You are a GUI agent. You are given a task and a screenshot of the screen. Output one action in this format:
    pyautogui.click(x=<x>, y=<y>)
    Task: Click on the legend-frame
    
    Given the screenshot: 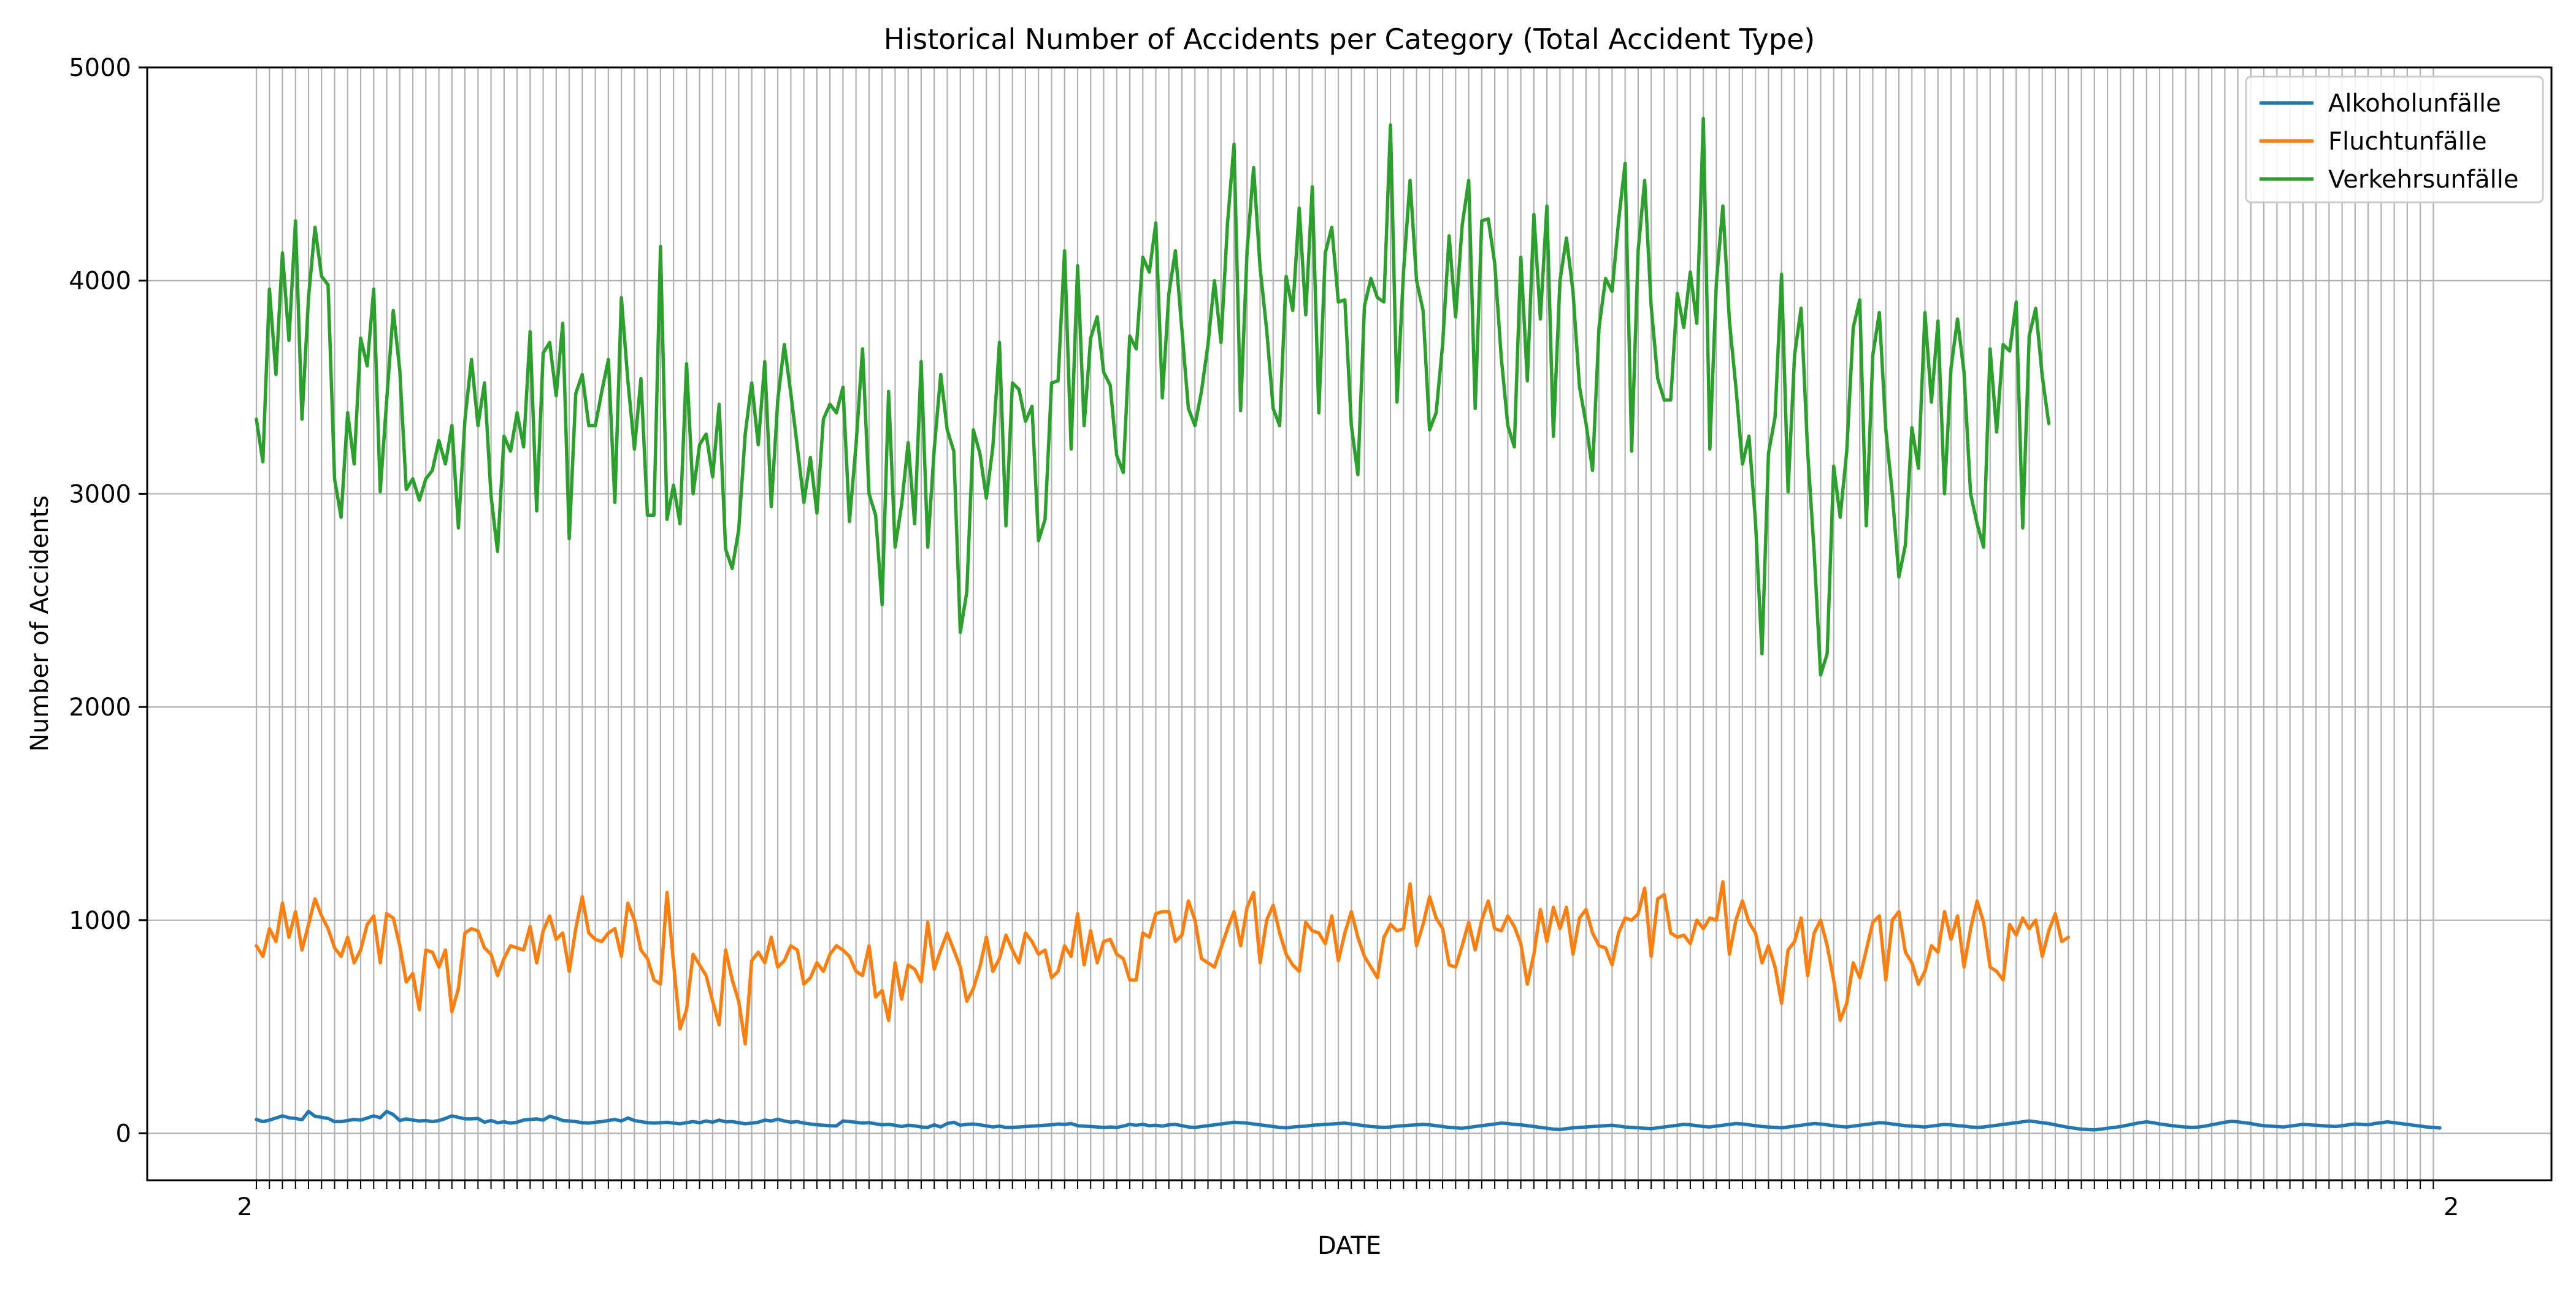 What is the action you would take?
    pyautogui.click(x=2394, y=139)
    